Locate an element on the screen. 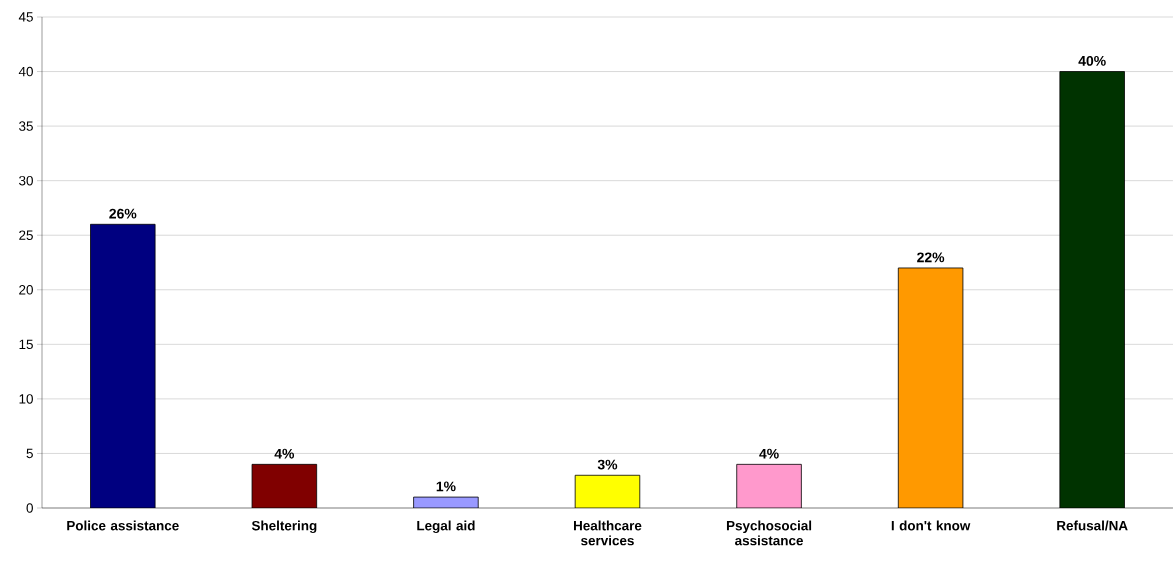  y-tick-label: 40 is located at coordinates (25, 71).